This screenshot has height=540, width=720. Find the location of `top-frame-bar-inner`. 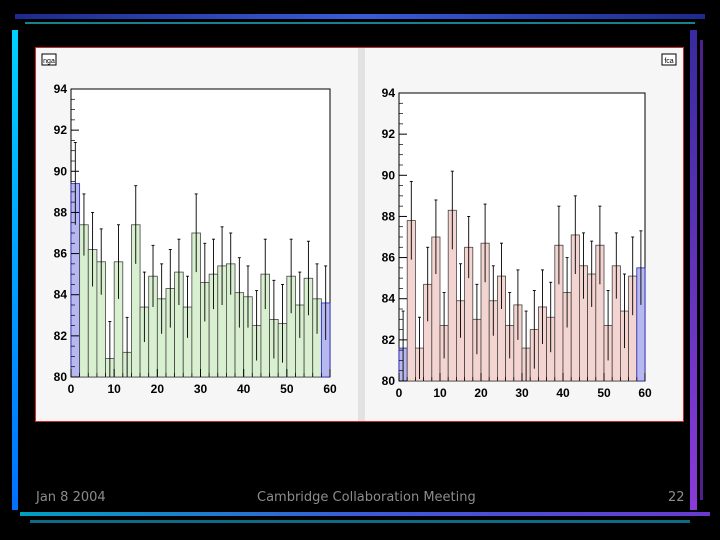

top-frame-bar-inner is located at coordinates (360, 23).